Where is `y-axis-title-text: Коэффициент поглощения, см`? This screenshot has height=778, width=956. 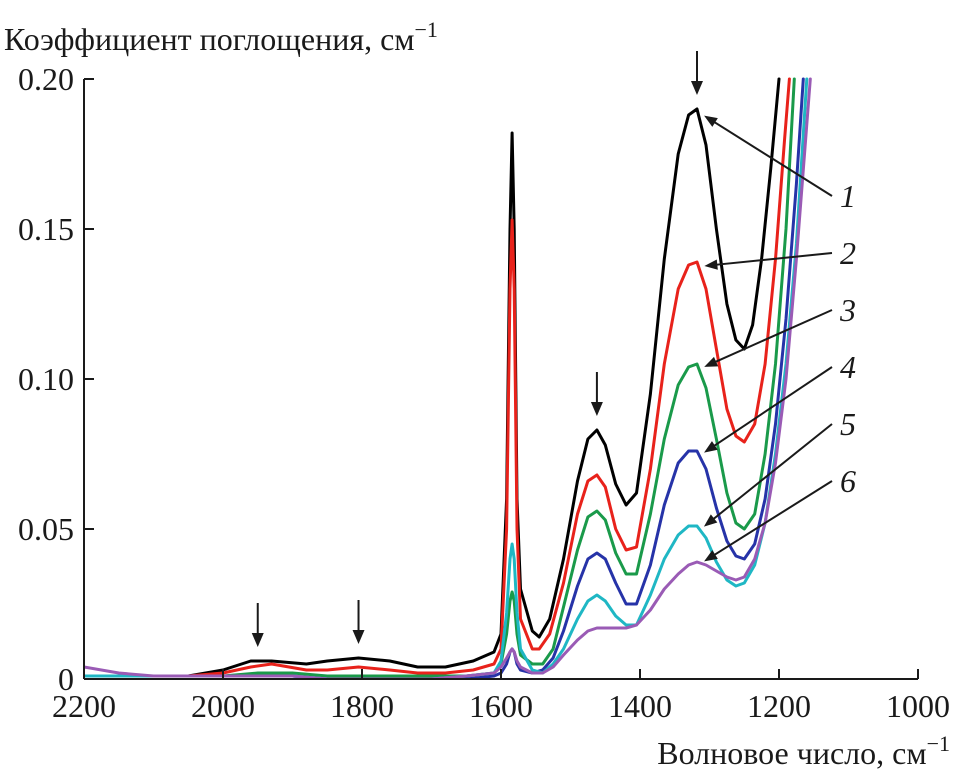
y-axis-title-text: Коэффициент поглощения, см is located at coordinates (209, 39).